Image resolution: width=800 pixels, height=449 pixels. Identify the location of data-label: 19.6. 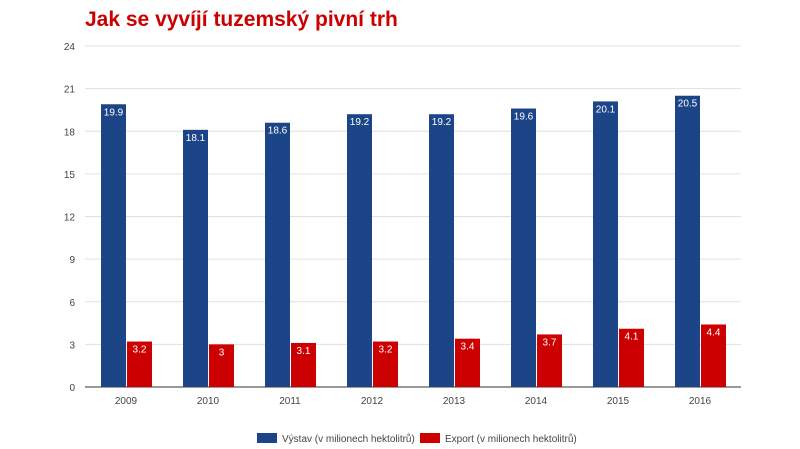
(524, 117).